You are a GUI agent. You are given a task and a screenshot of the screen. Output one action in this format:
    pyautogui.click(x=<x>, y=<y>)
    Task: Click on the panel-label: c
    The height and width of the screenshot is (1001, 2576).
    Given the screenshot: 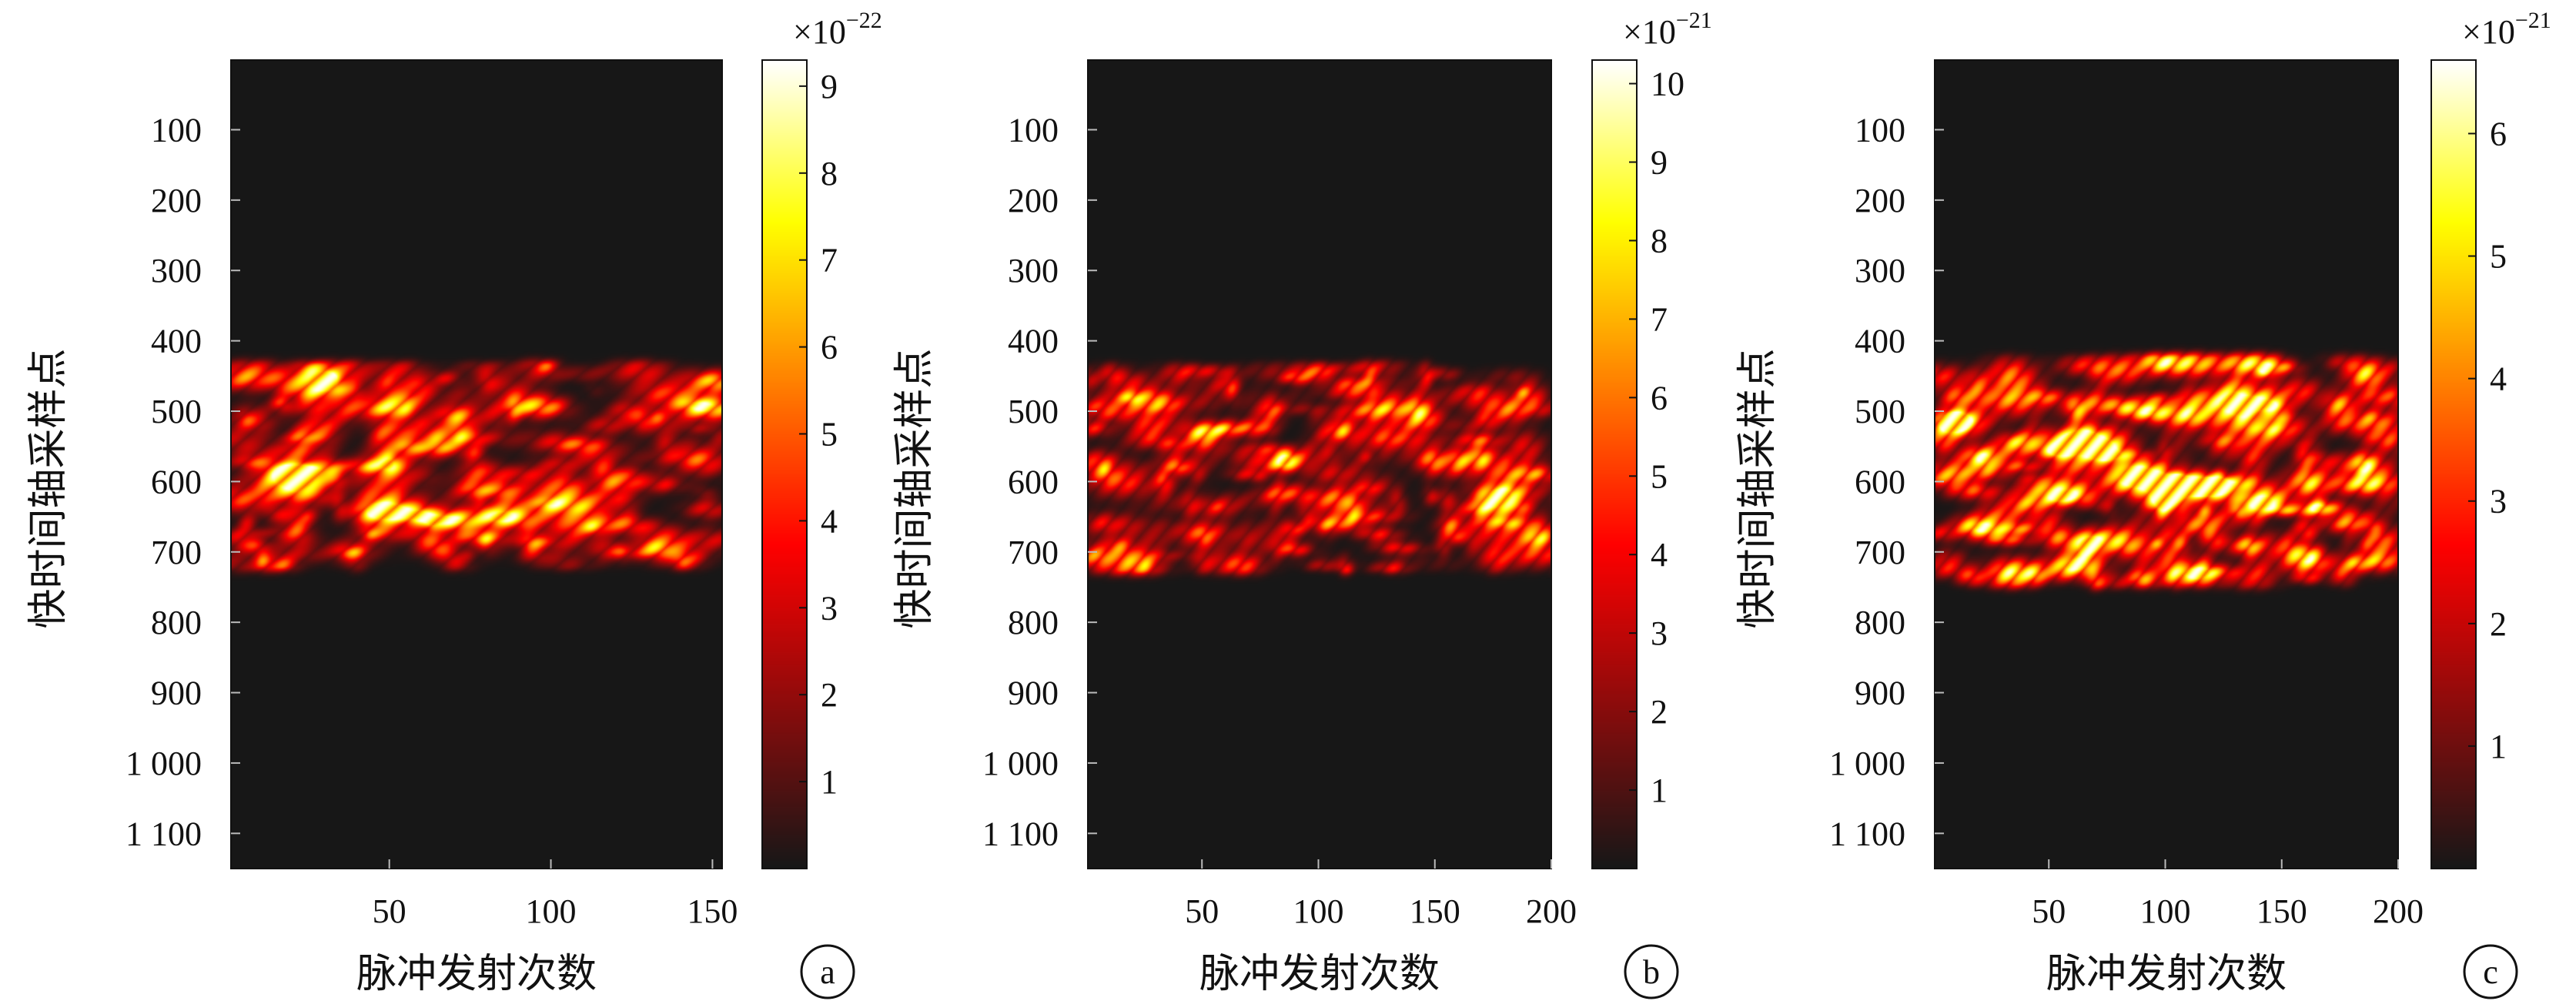 What is the action you would take?
    pyautogui.click(x=2491, y=972)
    